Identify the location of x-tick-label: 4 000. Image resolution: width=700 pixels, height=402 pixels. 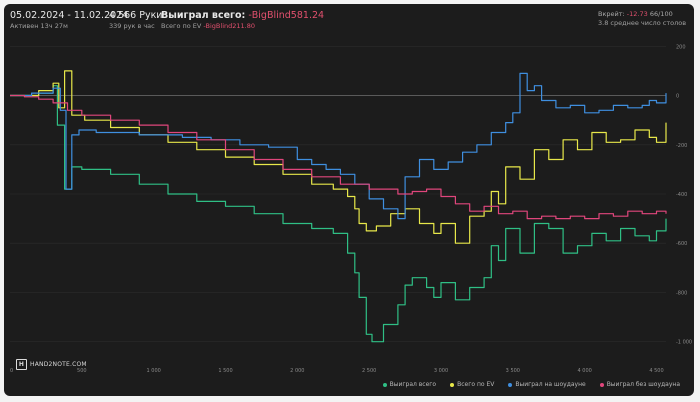
(585, 371).